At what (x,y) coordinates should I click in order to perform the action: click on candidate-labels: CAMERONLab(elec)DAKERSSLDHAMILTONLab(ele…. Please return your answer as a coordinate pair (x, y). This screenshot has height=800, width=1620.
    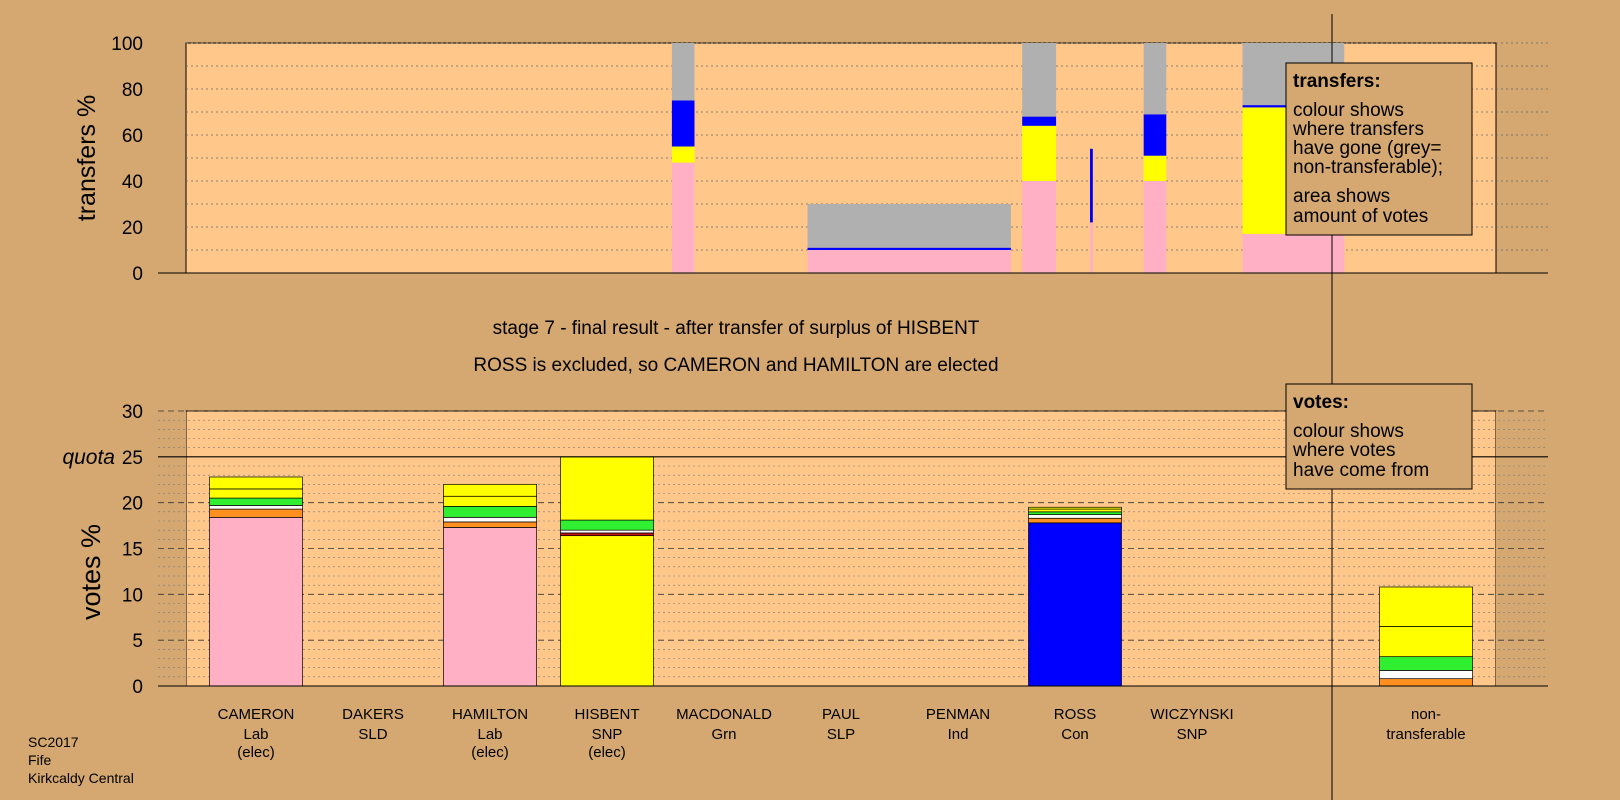
    Looking at the image, I should click on (842, 733).